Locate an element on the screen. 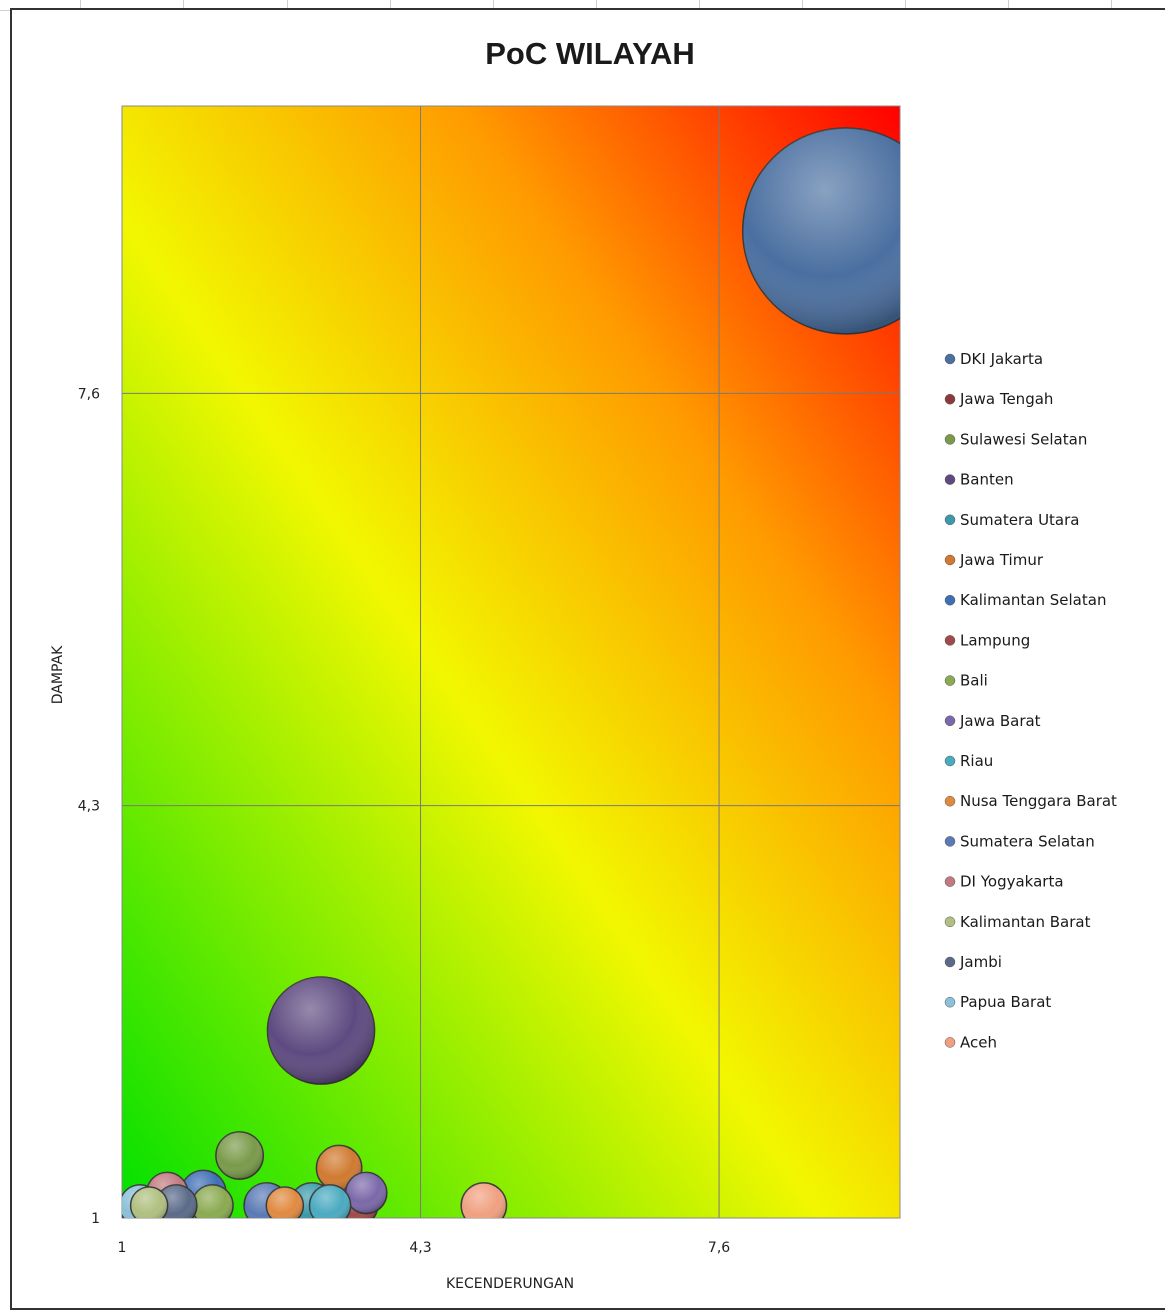 The image size is (1165, 1316). legend-item: Sulawesi Selatan is located at coordinates (1015, 439).